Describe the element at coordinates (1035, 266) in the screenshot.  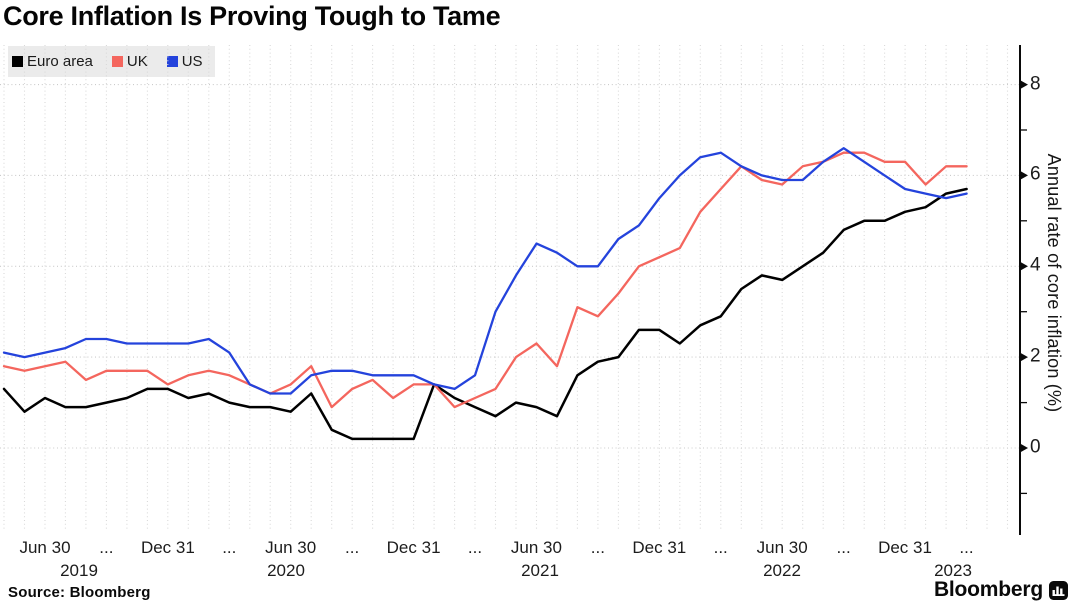
I see `y-axis-tick-label: 4` at that location.